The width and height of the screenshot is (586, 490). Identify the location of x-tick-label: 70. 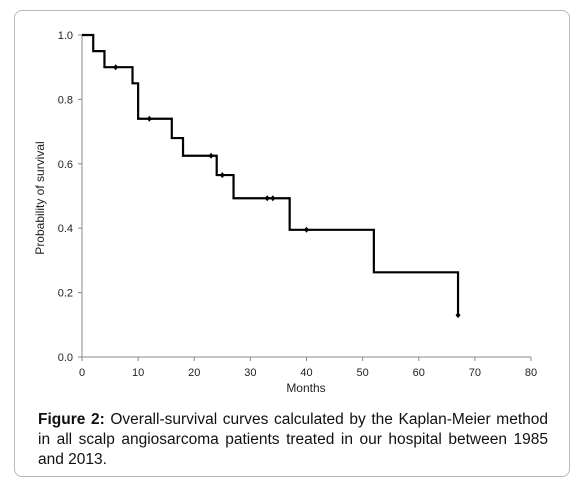
(475, 373).